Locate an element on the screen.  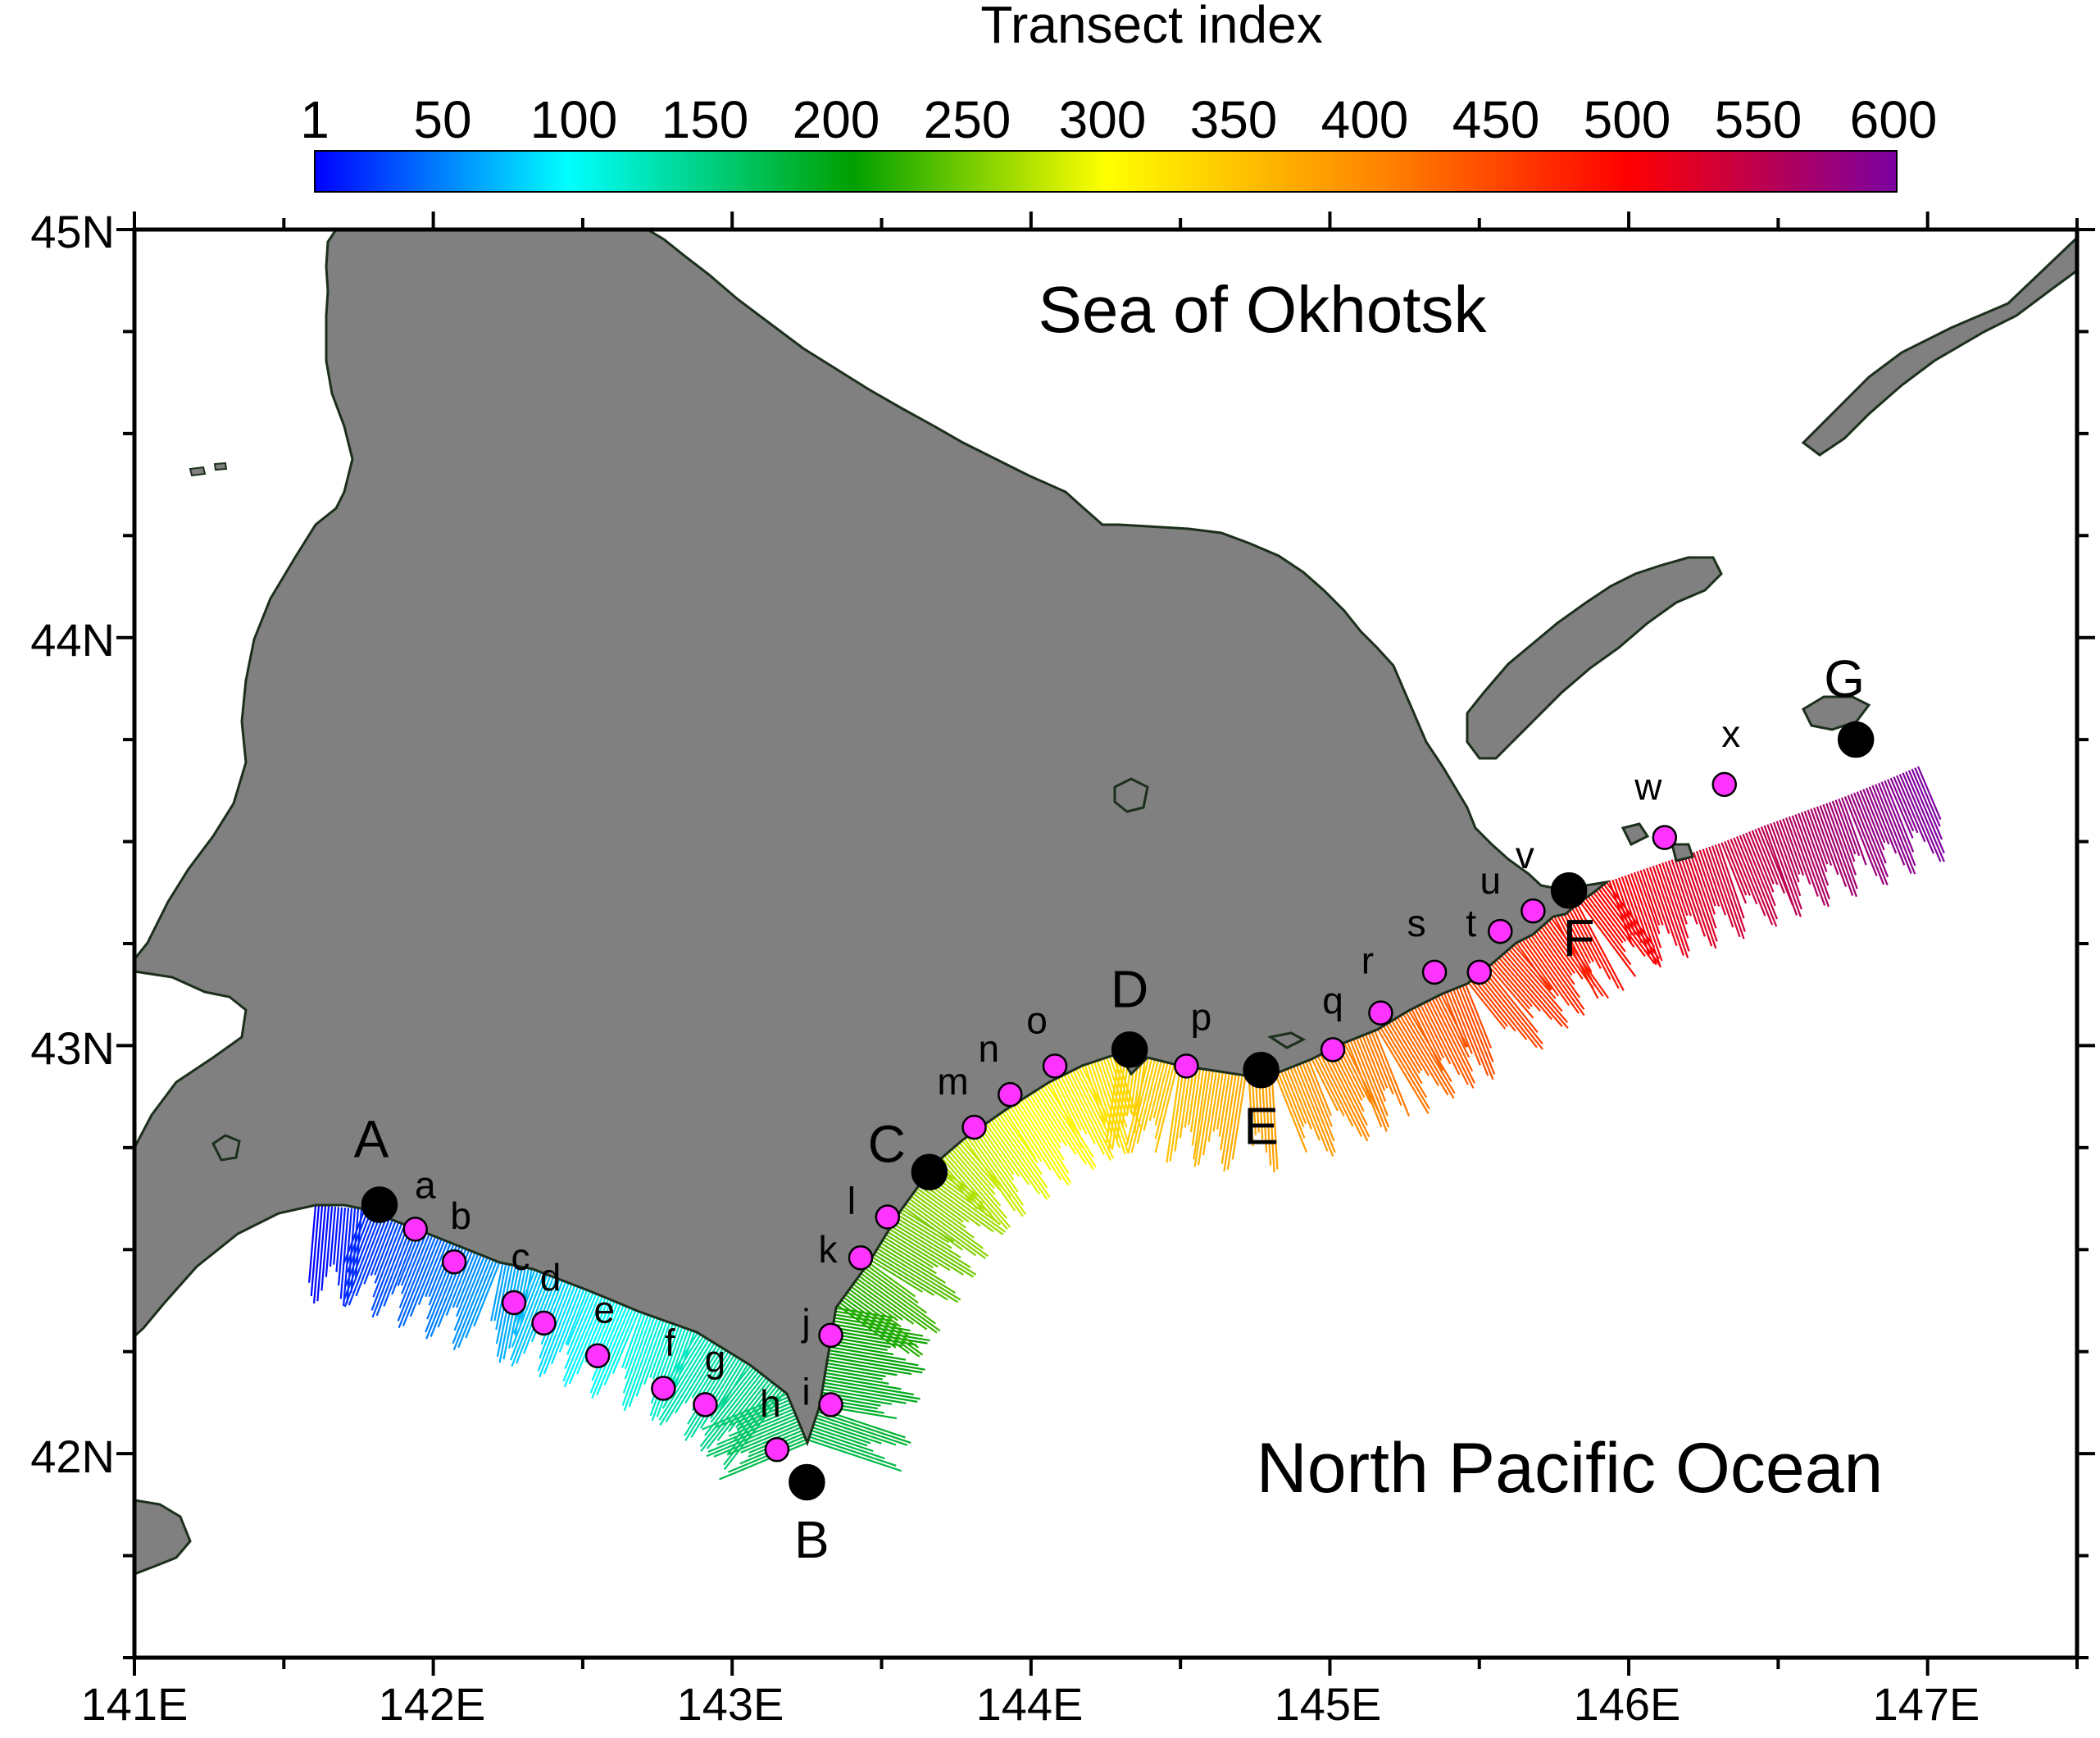
colorbar is located at coordinates (1106, 171).